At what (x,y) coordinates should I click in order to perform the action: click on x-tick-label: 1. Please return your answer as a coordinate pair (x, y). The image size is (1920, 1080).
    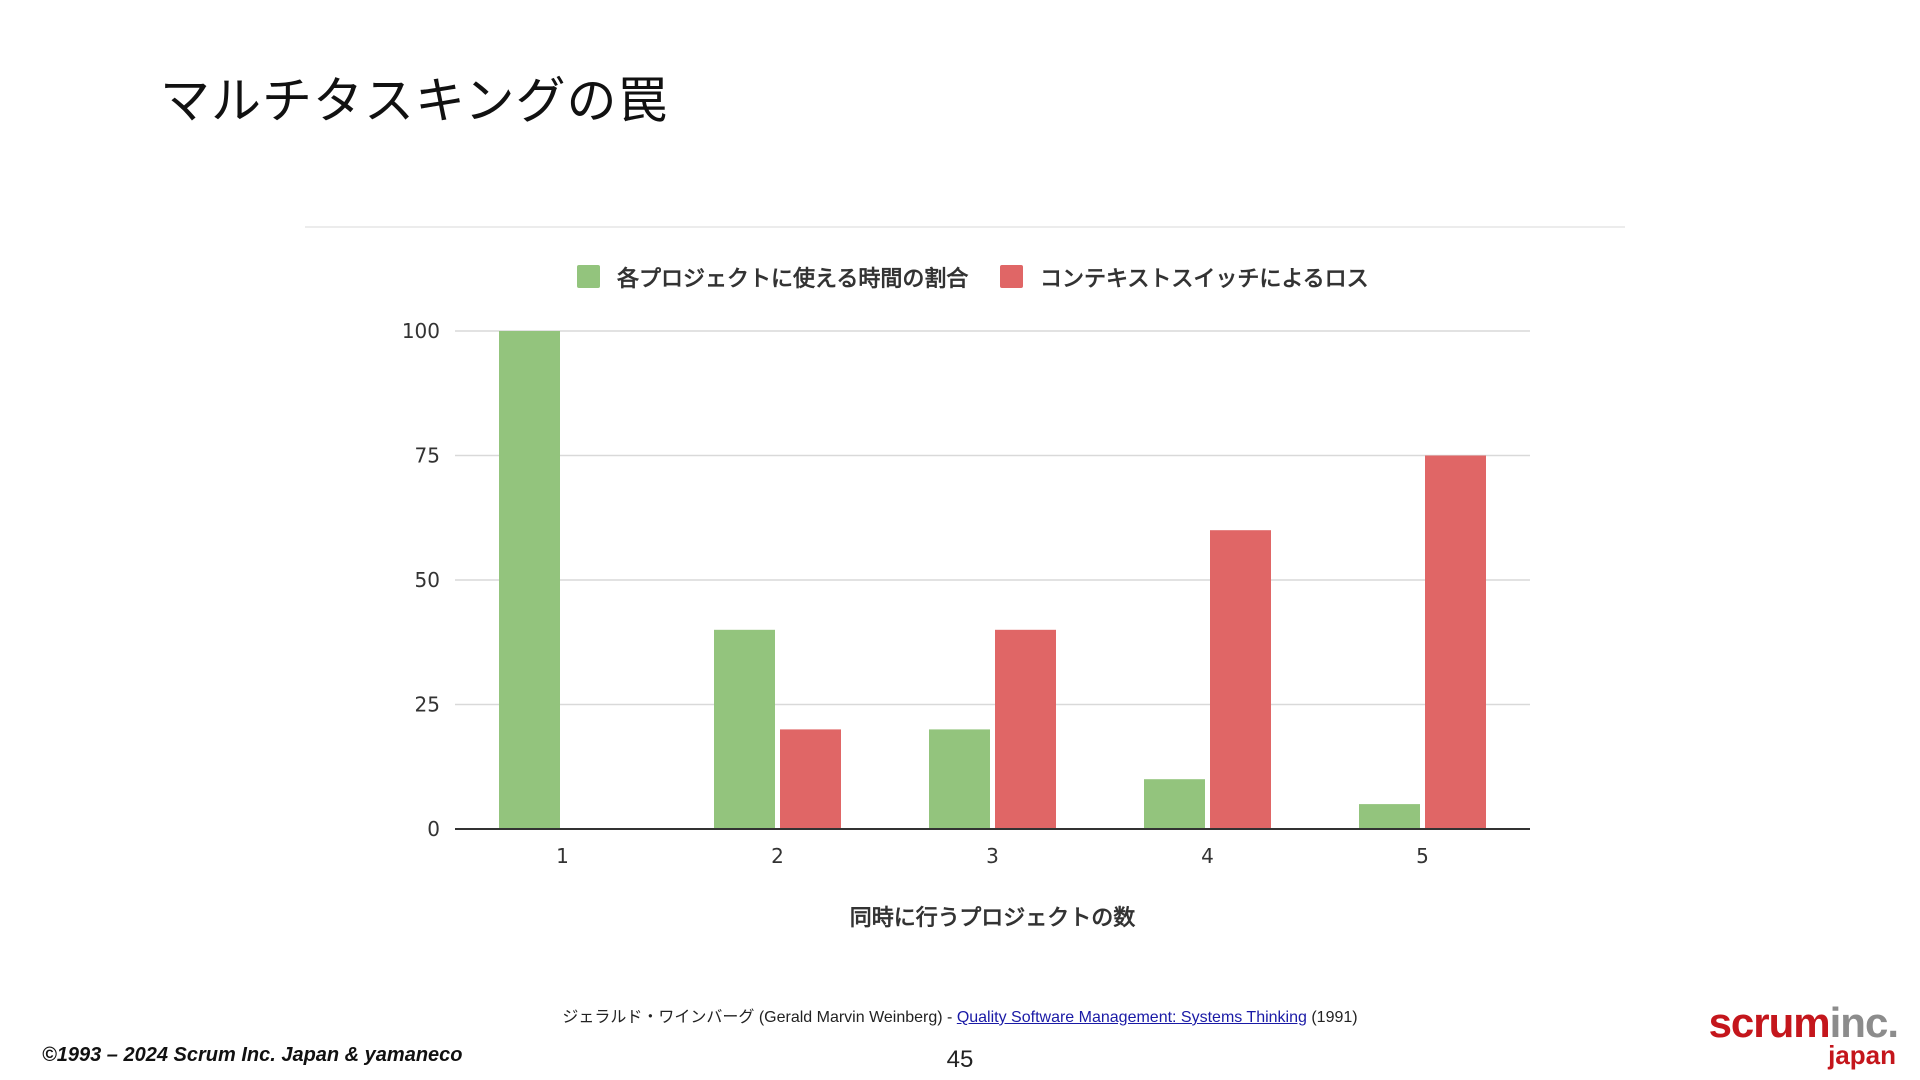
    Looking at the image, I should click on (562, 856).